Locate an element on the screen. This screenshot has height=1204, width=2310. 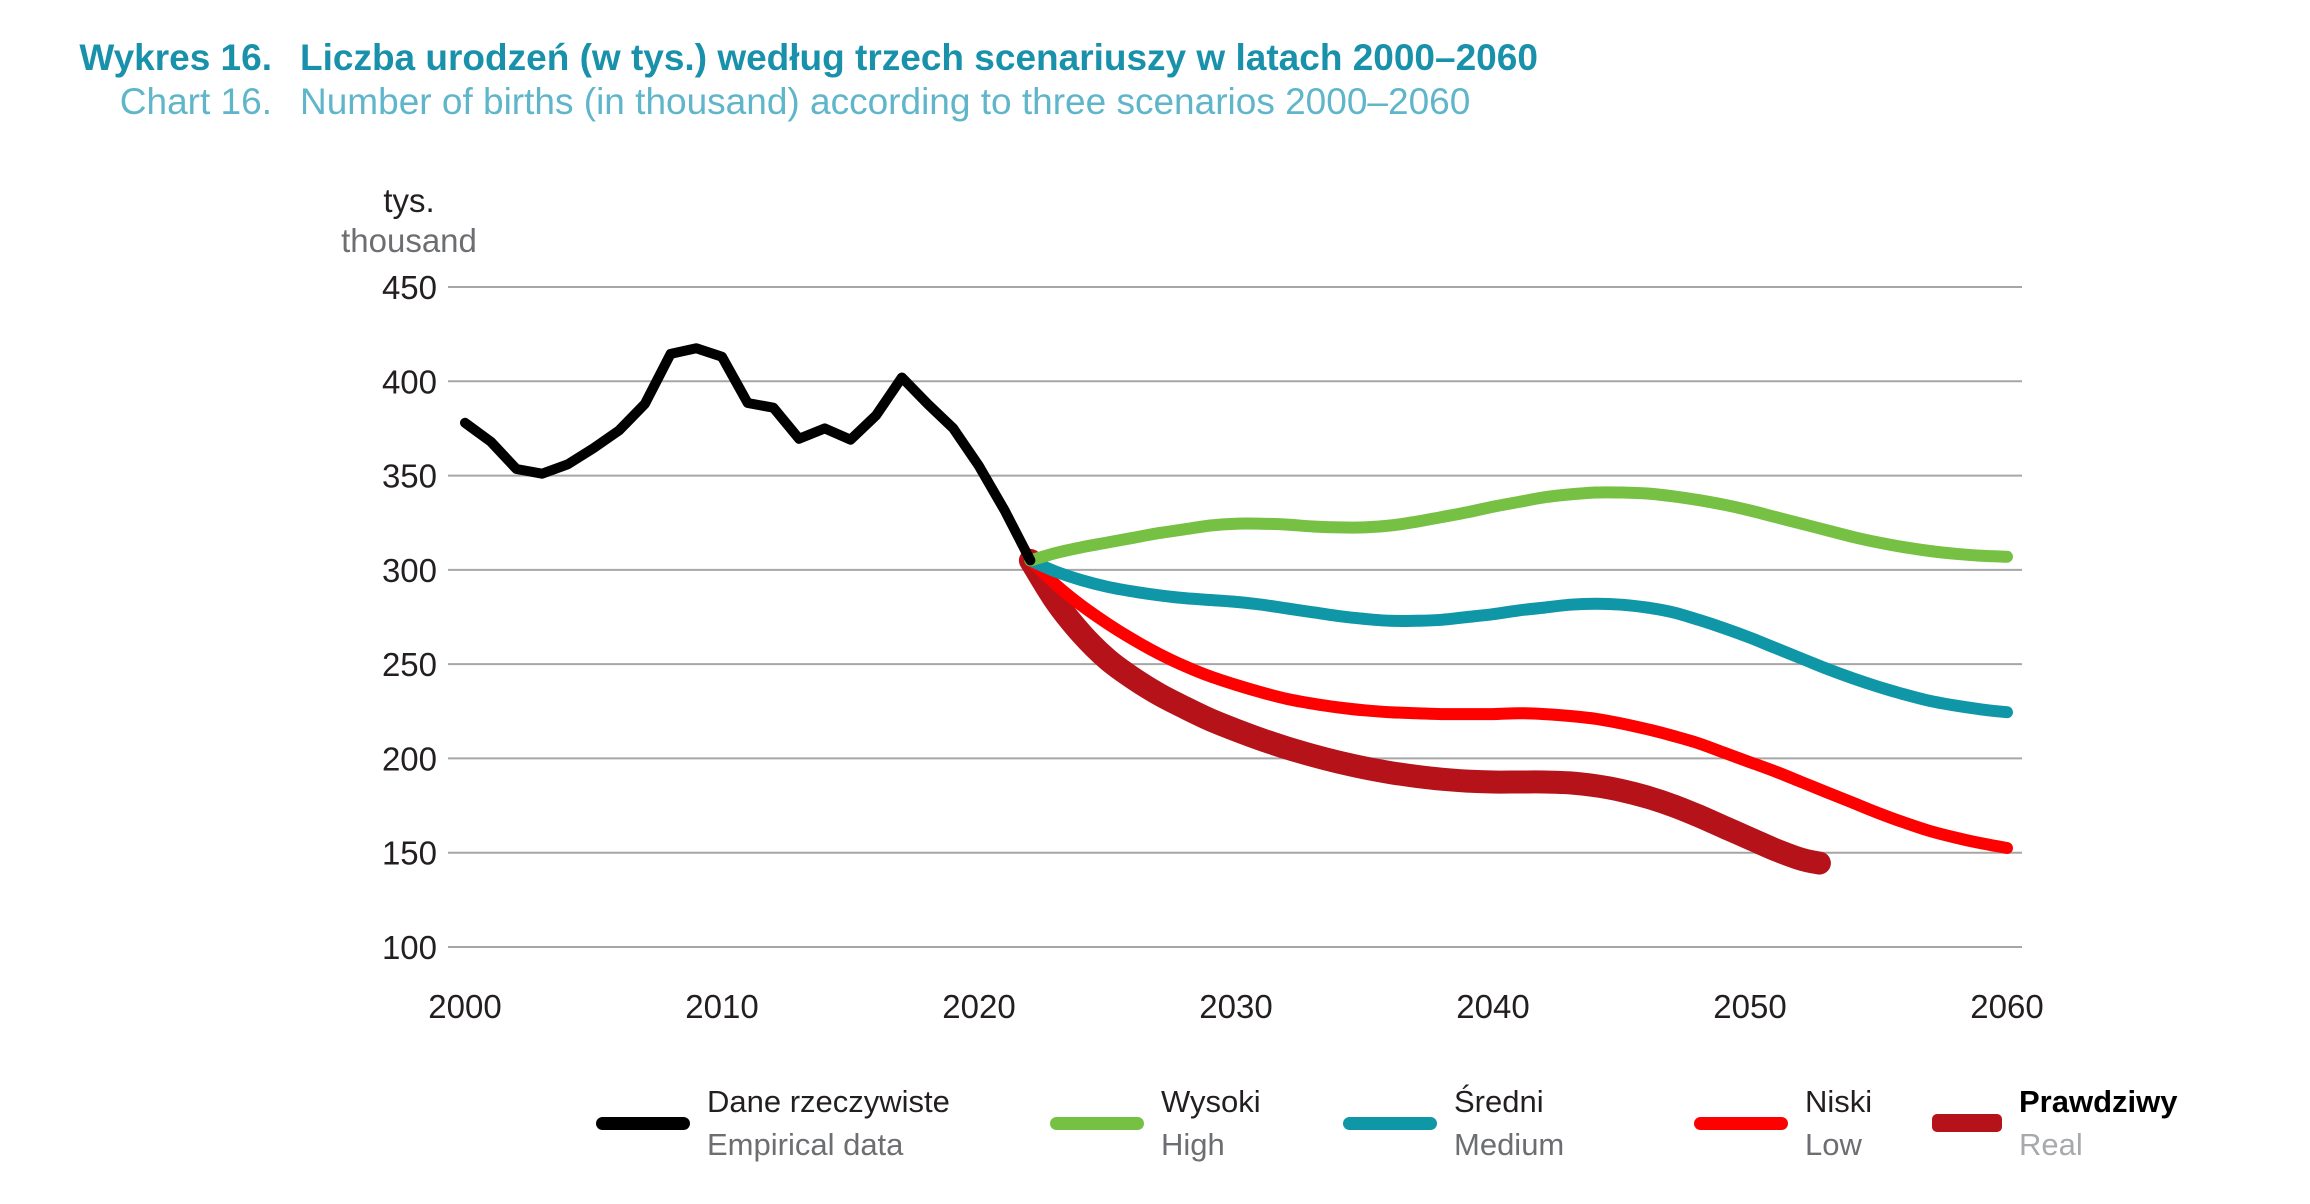
y-tick-label-100: 100 is located at coordinates (409, 947).